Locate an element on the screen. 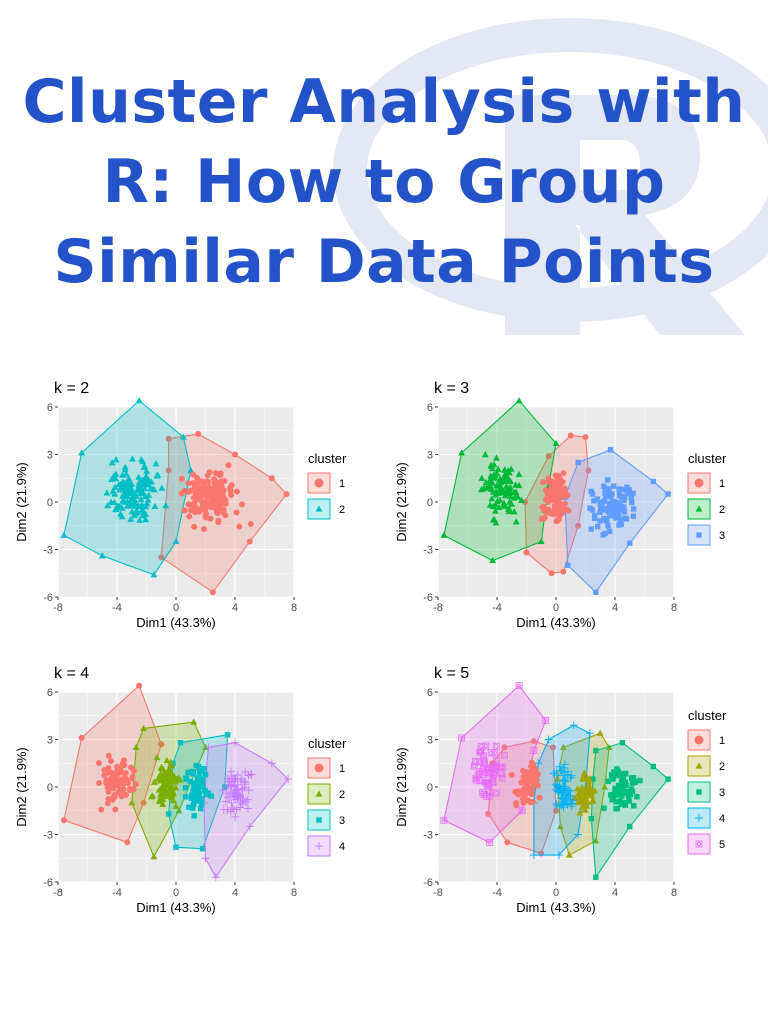  title-line: Cluster Analysis with is located at coordinates (384, 102).